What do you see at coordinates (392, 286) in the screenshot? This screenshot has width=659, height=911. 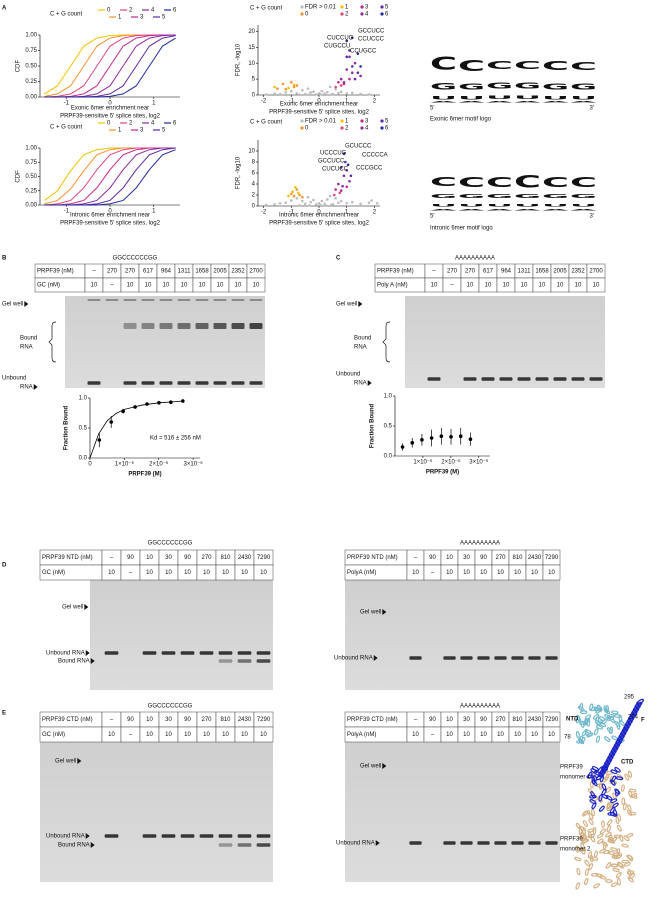 I see `table-text: Poly A (nM)` at bounding box center [392, 286].